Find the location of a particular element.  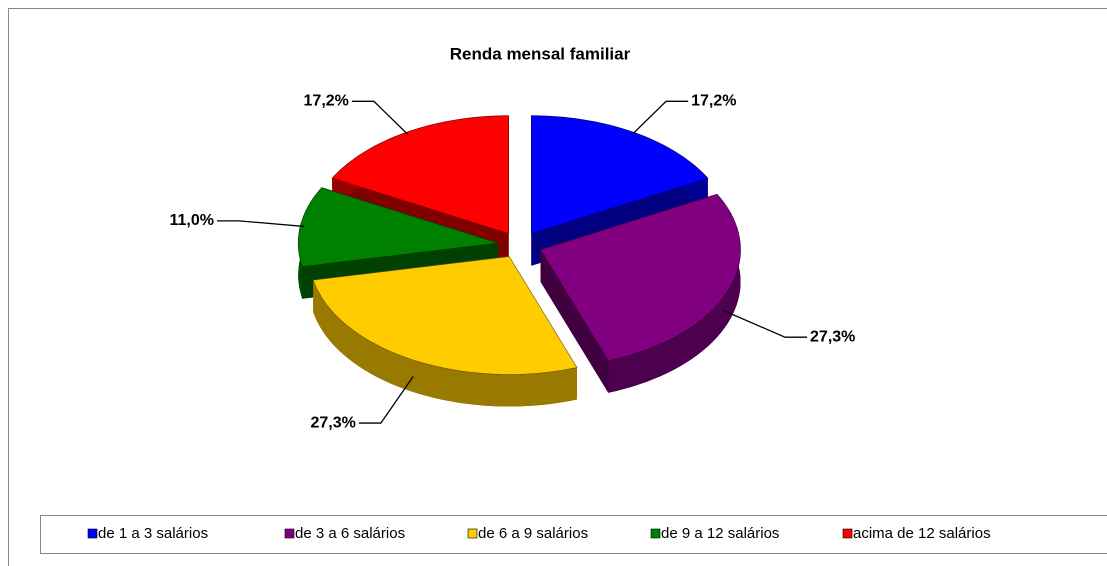

chart-title: Renda mensal familiar is located at coordinates (540, 53).